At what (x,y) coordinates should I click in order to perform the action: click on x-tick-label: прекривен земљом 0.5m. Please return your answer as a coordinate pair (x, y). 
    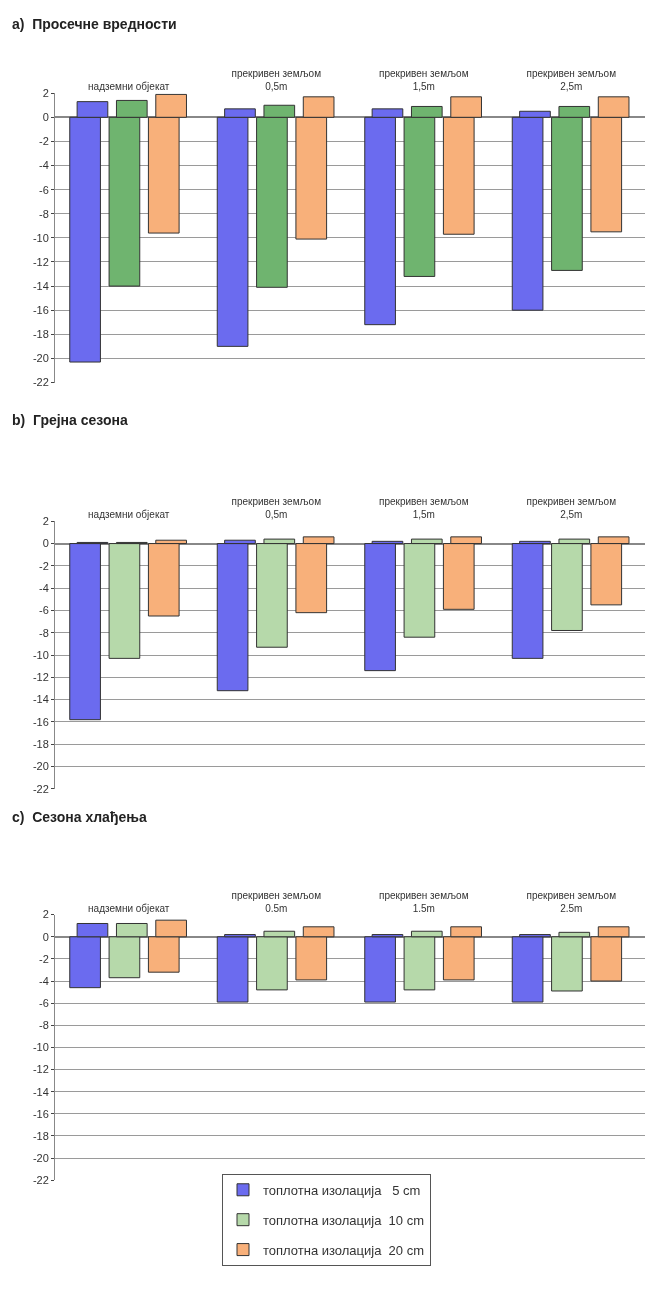
    Looking at the image, I should click on (276, 901).